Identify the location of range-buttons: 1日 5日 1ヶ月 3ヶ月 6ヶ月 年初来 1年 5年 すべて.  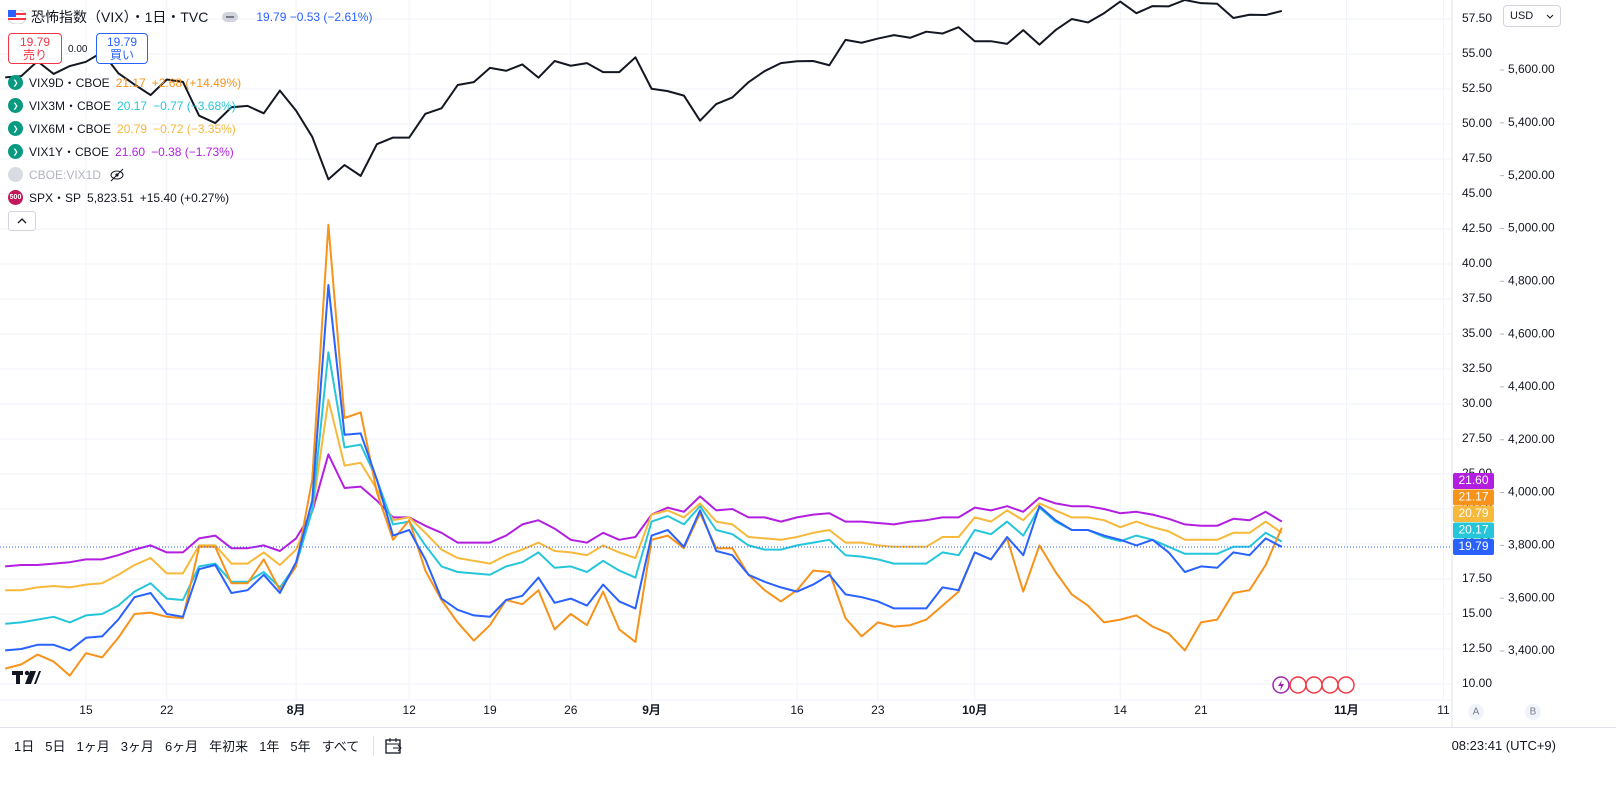
(186, 745).